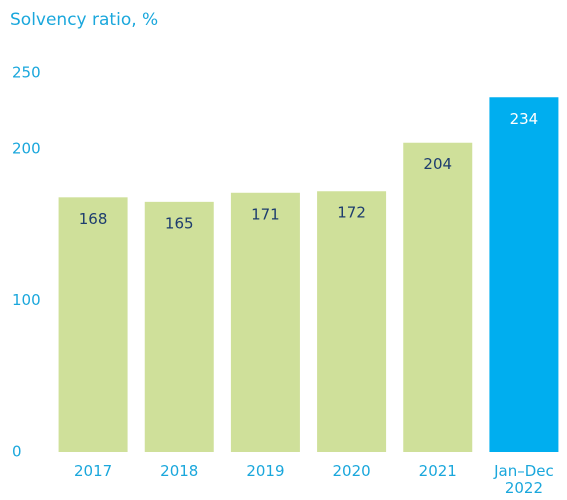 The width and height of the screenshot is (567, 500). Describe the element at coordinates (351, 471) in the screenshot. I see `x-tick-label: 2020` at that location.